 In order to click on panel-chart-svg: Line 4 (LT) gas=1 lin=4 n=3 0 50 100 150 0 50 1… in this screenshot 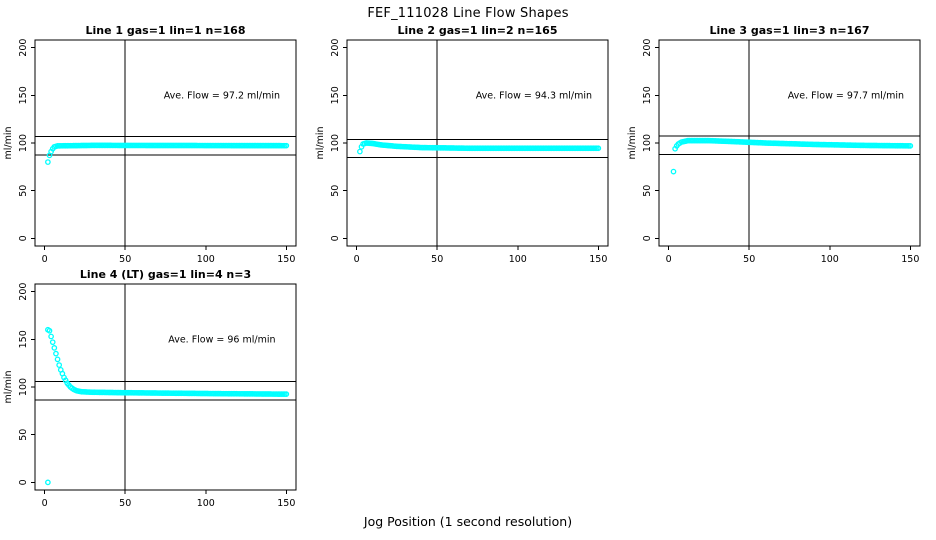, I will do `click(150, 388)`.